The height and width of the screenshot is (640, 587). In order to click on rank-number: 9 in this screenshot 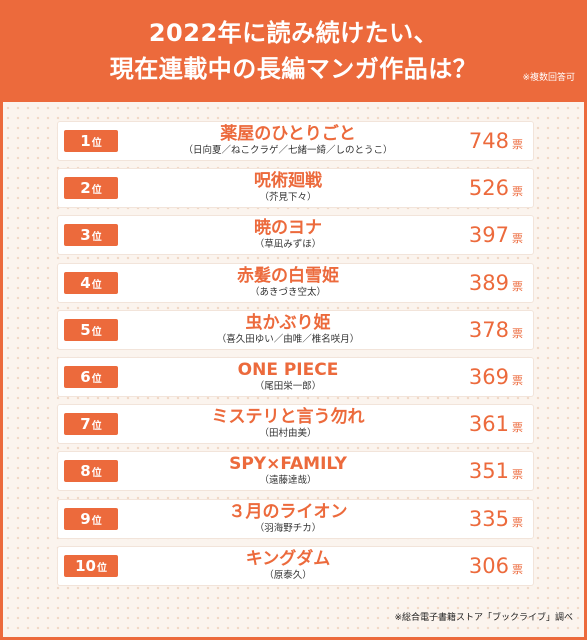, I will do `click(85, 518)`.